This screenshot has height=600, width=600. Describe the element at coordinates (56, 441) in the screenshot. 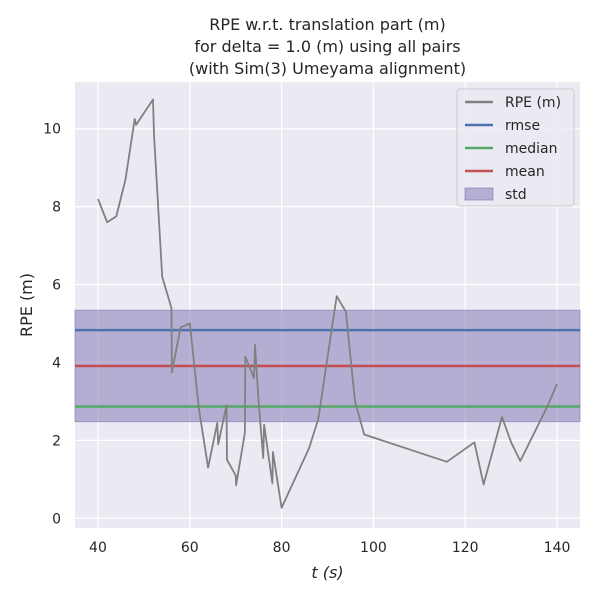

I see `y-tick-label: 2` at that location.